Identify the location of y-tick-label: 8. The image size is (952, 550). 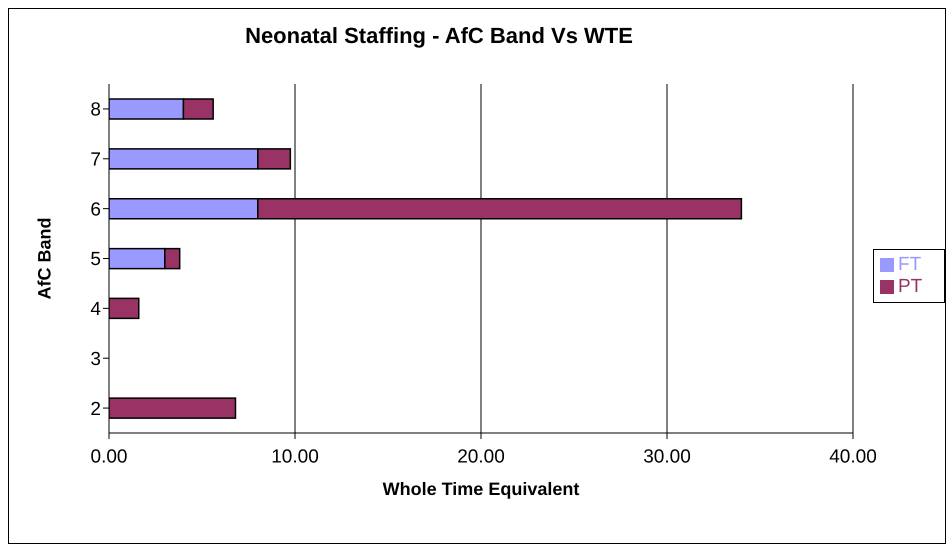
(95, 110).